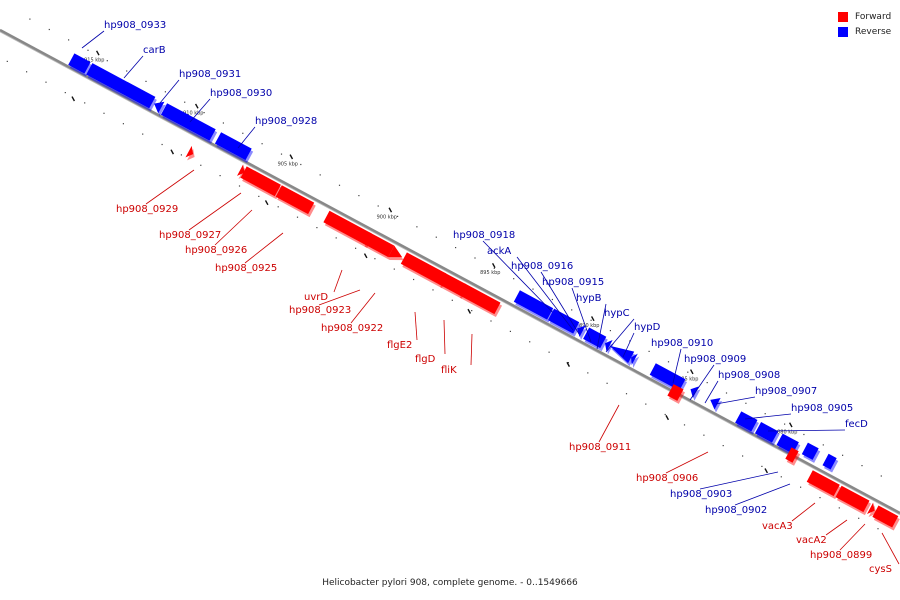 The image size is (900, 600). Describe the element at coordinates (787, 433) in the screenshot. I see `tick-label: 880 kbp` at that location.